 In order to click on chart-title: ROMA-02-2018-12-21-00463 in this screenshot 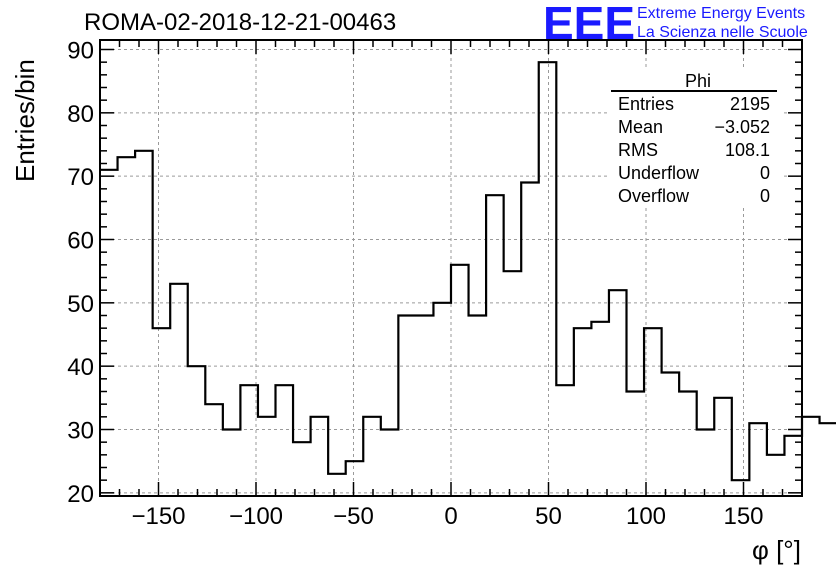, I will do `click(240, 22)`.